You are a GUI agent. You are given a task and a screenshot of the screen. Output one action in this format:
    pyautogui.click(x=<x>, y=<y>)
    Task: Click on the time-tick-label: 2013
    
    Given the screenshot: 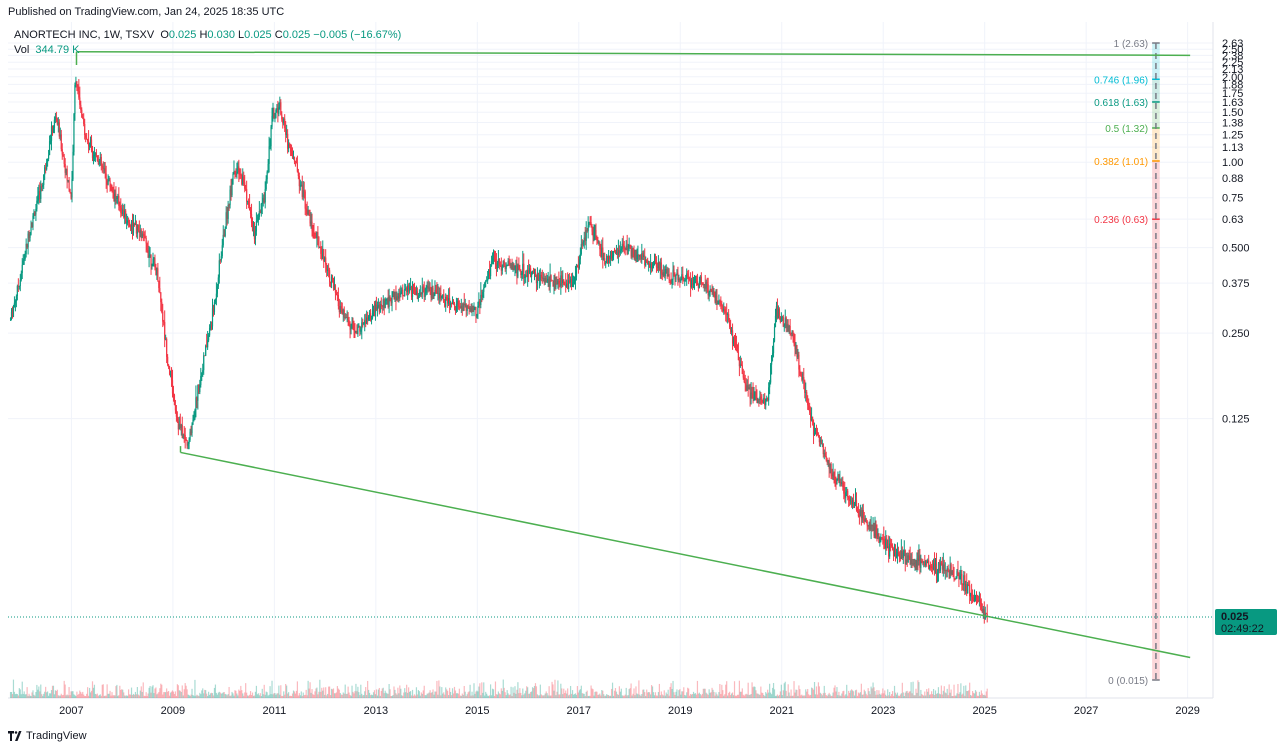 What is the action you would take?
    pyautogui.click(x=376, y=711)
    